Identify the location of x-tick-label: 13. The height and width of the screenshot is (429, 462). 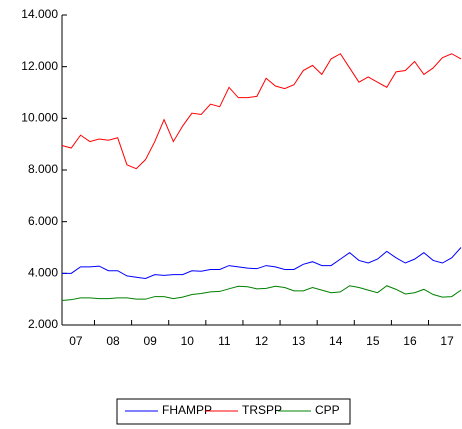
(299, 341).